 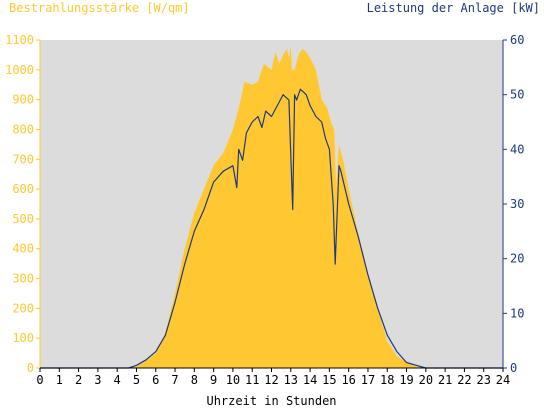 I want to click on left-tick-label: 1000, so click(x=19, y=70).